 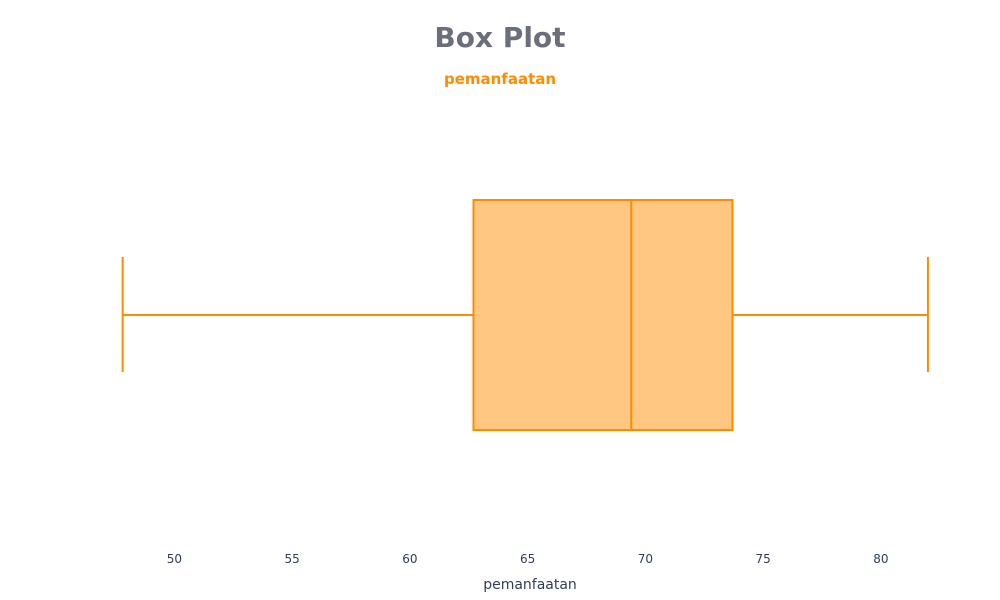 I want to click on x-axis-ticks: 50 55 60 65 70 75 80, so click(x=528, y=559).